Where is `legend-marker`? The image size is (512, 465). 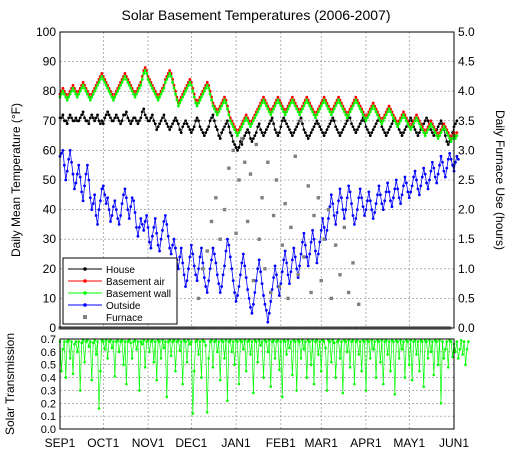 legend-marker is located at coordinates (85, 281).